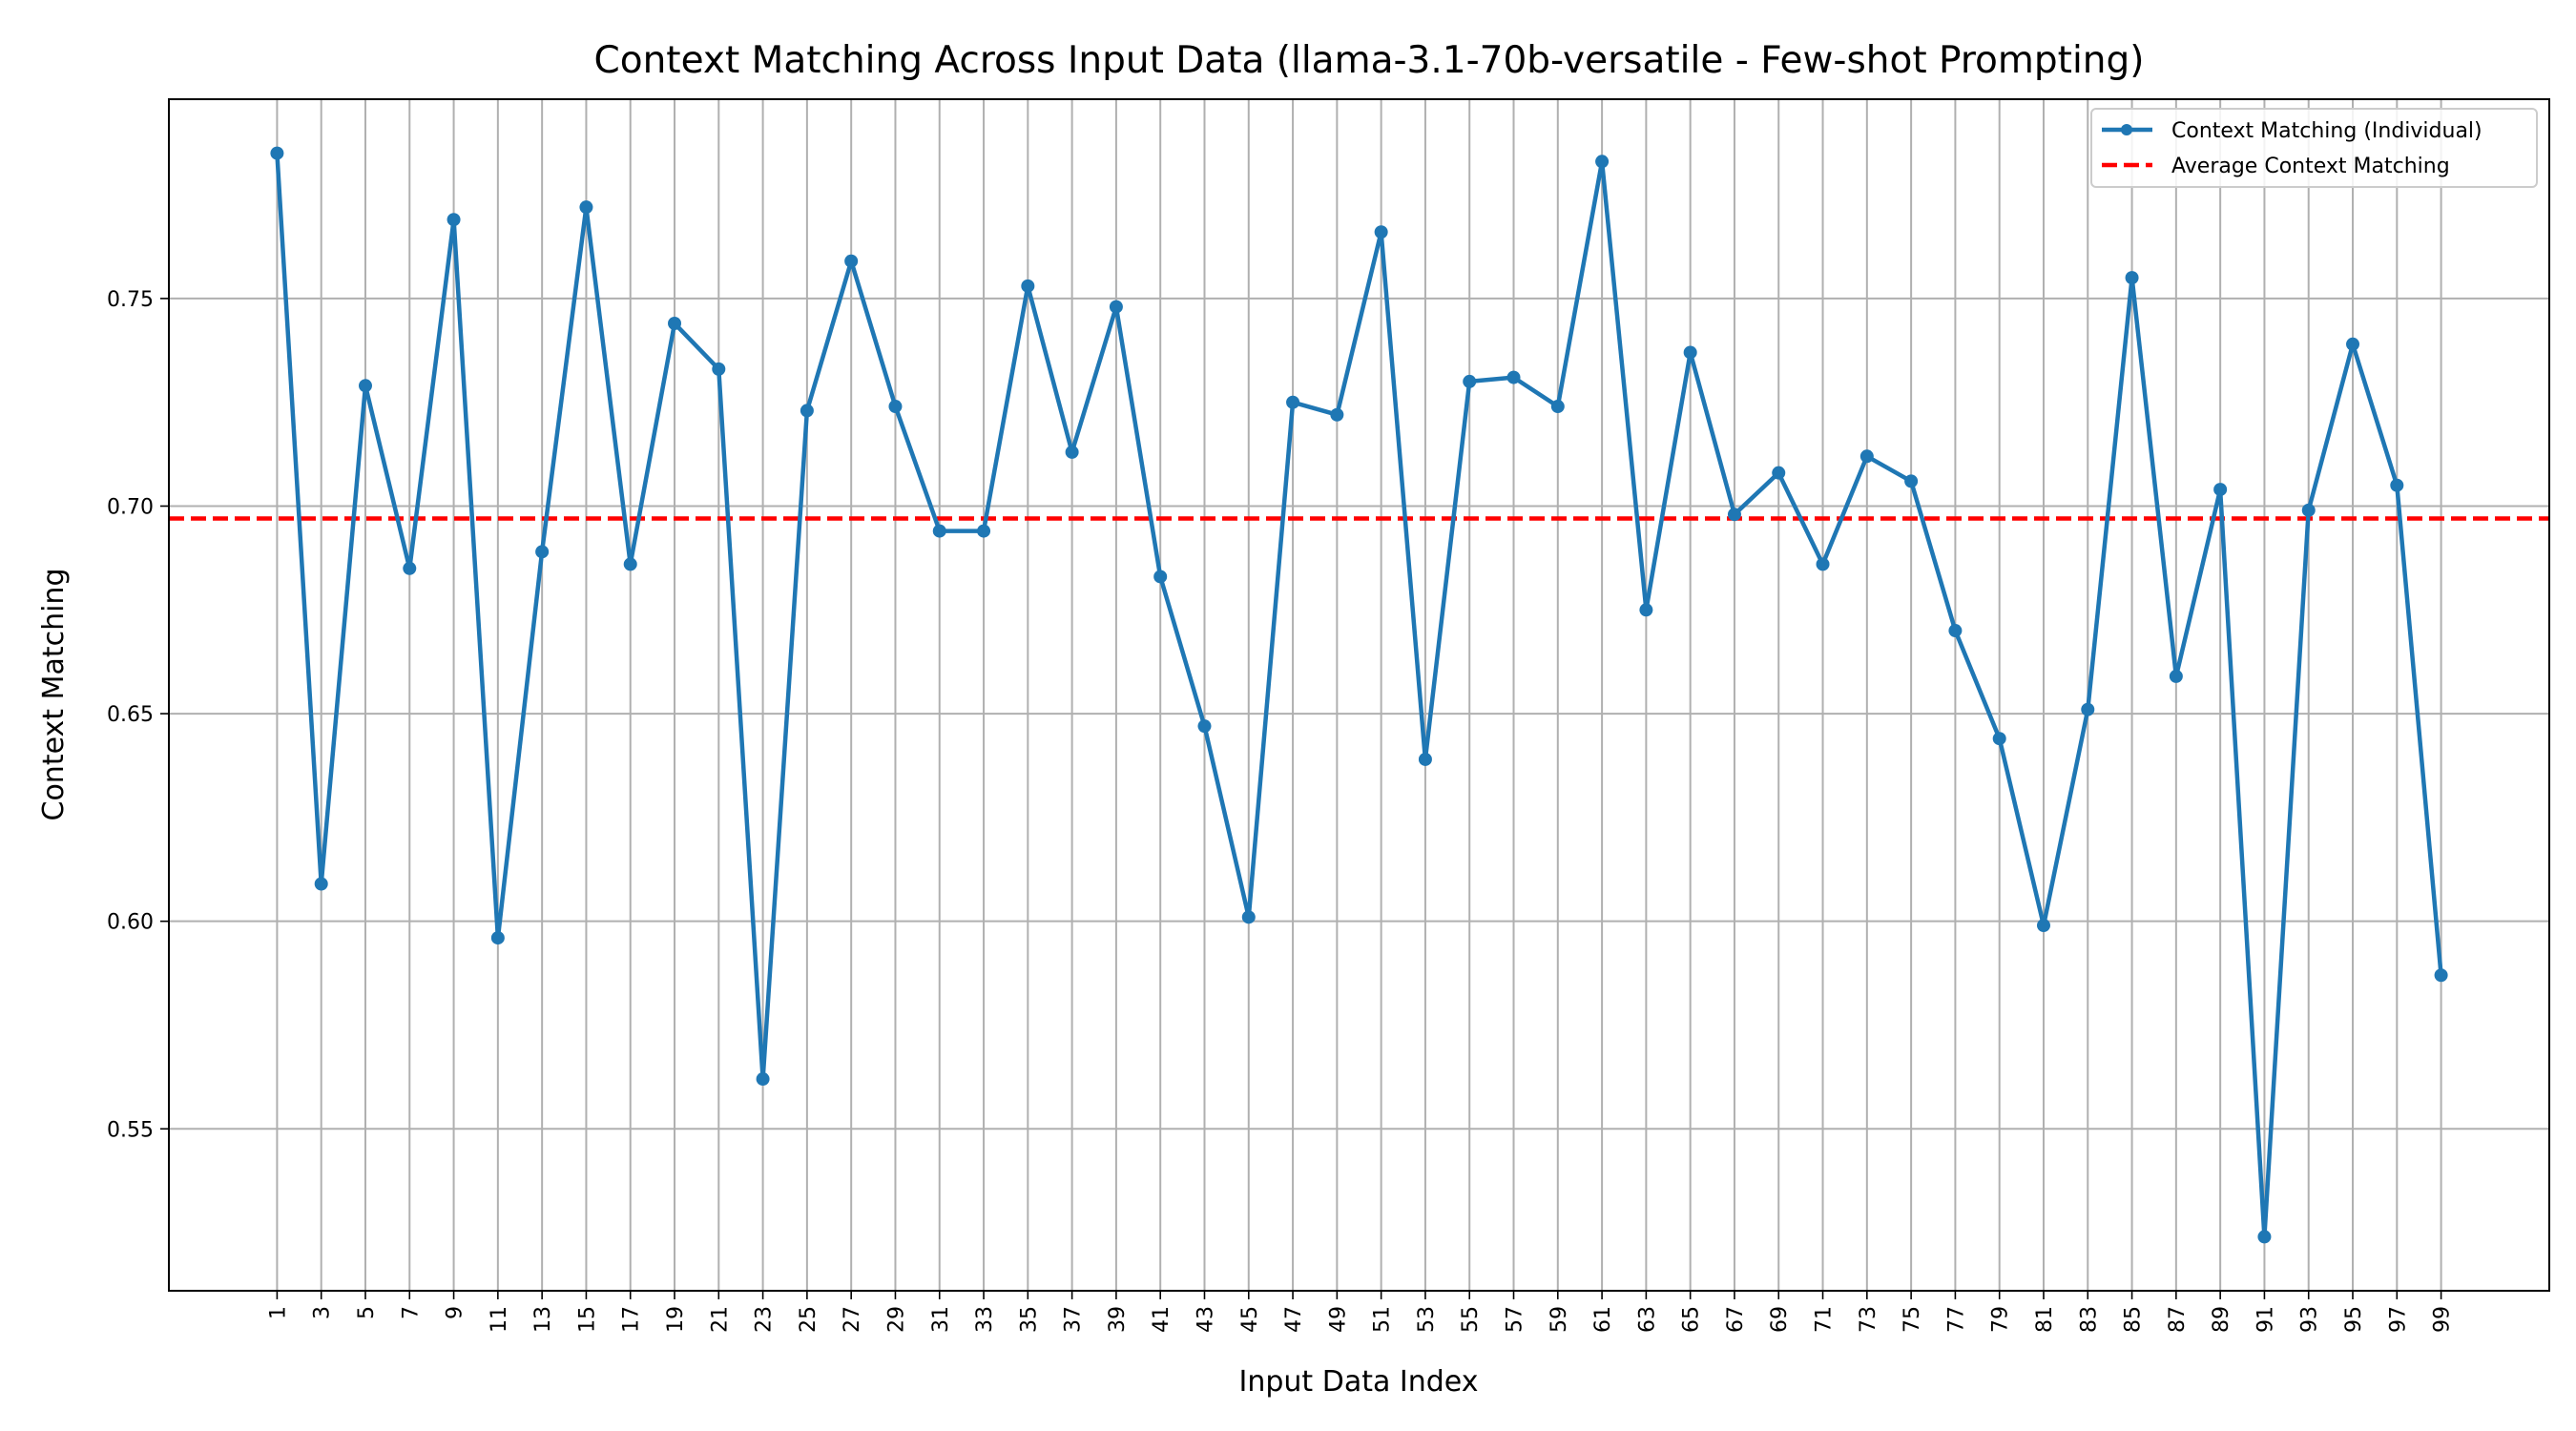 Image resolution: width=2576 pixels, height=1431 pixels. Describe the element at coordinates (1074, 1319) in the screenshot. I see `x-tick-label: 37` at that location.